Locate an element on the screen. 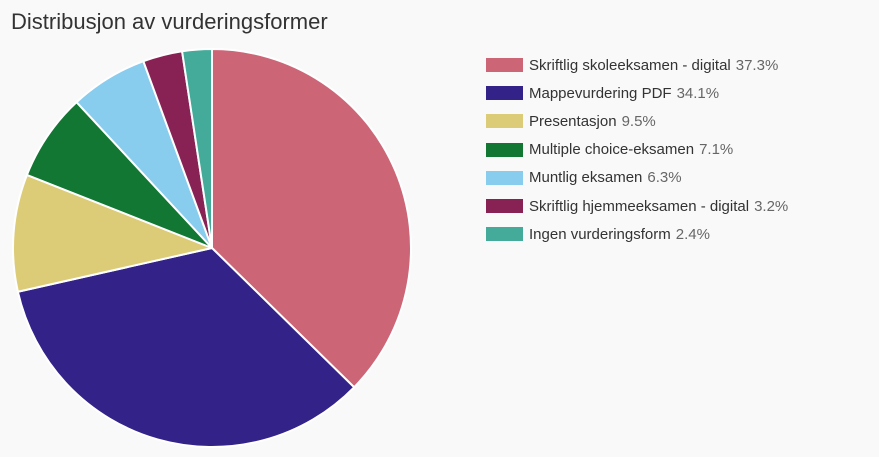  legend-label: Presentasjon is located at coordinates (573, 121).